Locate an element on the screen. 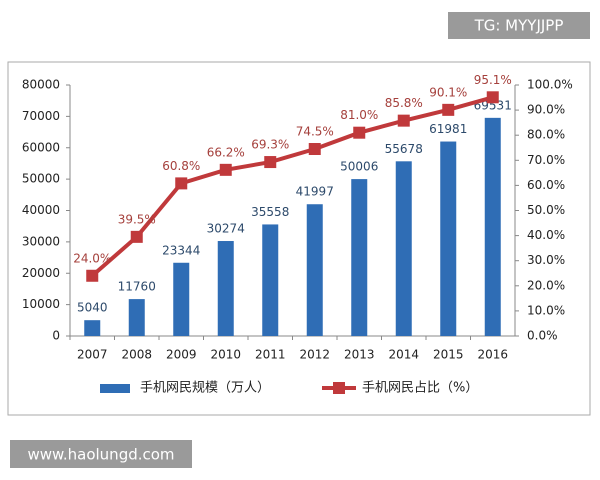  line-value-label: 90.1% is located at coordinates (448, 92).